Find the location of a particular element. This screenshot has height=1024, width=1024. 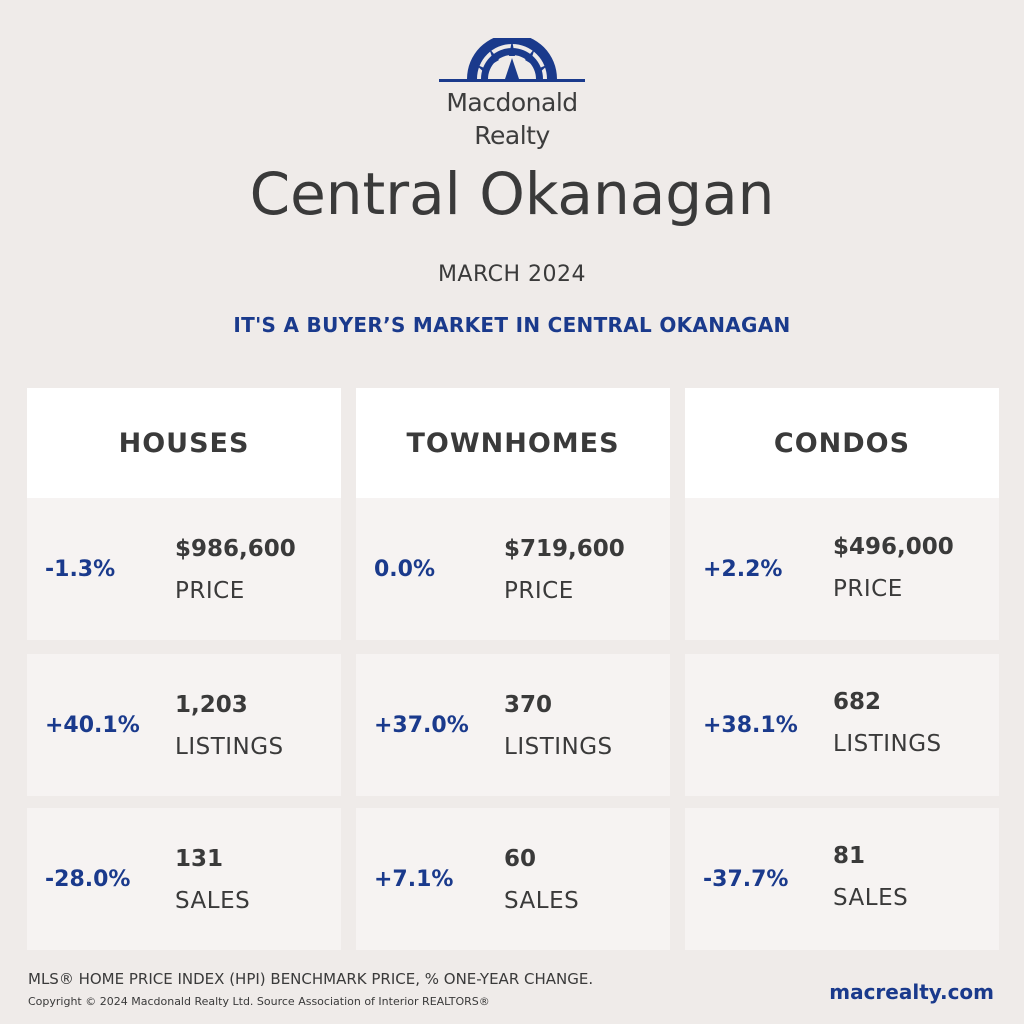

price-card: +2.2% $496,000 PRICE is located at coordinates (842, 569).